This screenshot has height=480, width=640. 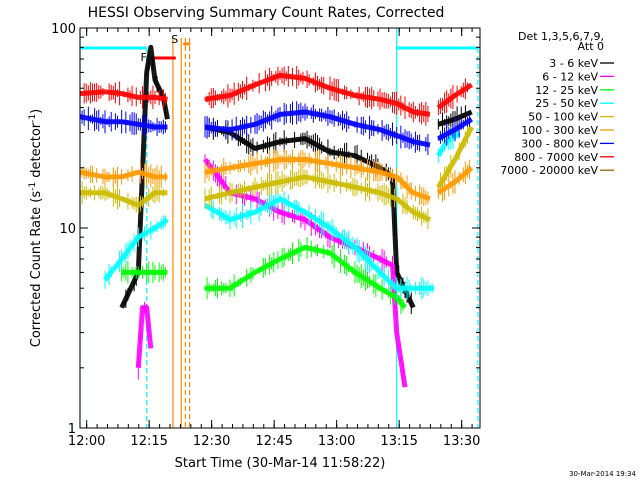 I want to click on legend-entry-label: 100 - 300 keV, so click(x=559, y=130).